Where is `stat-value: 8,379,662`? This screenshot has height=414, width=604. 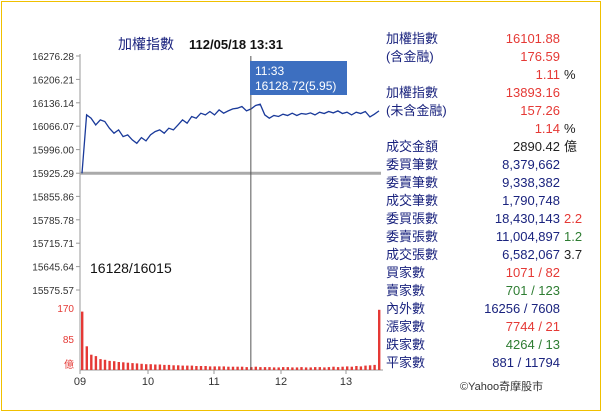 stat-value: 8,379,662 is located at coordinates (531, 164).